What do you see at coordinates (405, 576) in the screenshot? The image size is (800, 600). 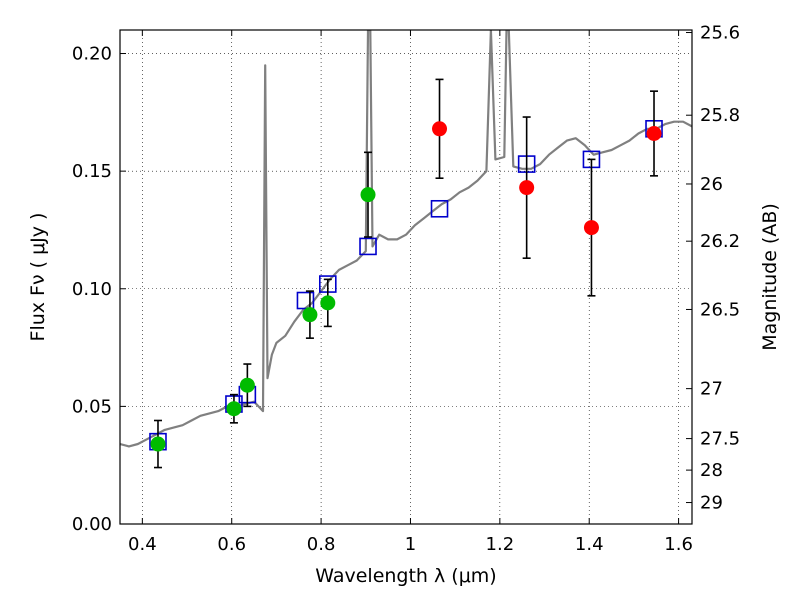 I see `x-axis-label: Wavelength λ (μm)` at bounding box center [405, 576].